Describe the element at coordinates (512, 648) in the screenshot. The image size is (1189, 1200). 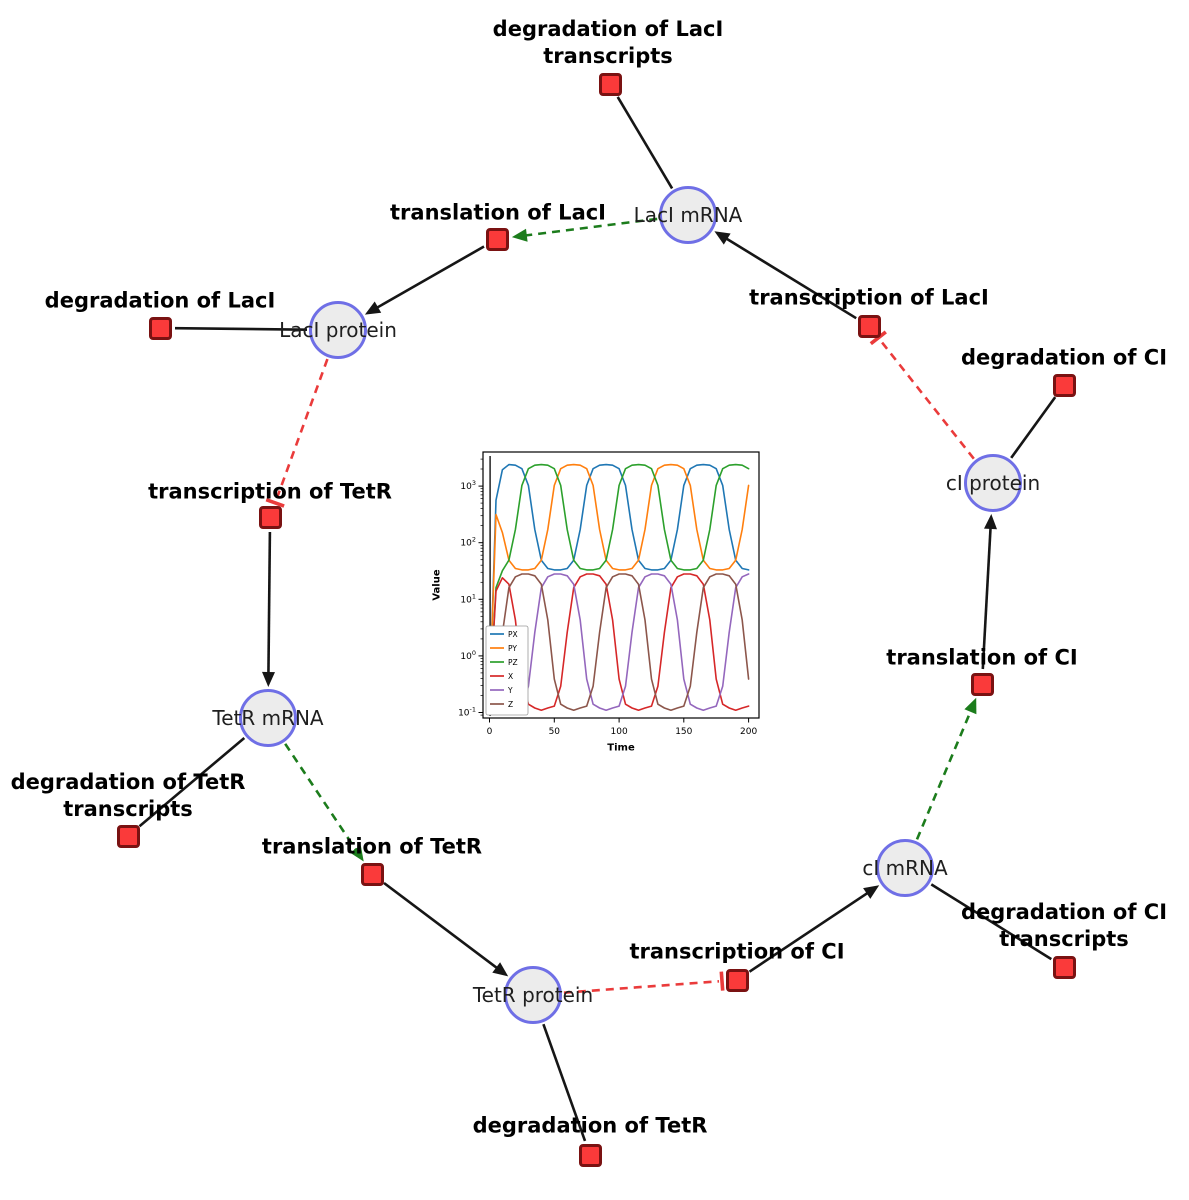
I see `legend-label-PY: PY` at that location.